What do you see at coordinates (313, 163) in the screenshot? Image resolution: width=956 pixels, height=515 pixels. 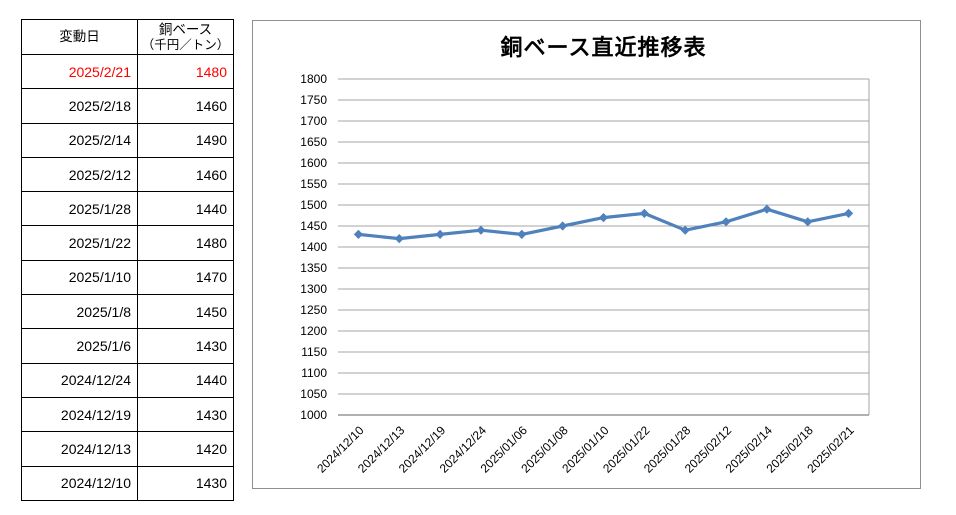 I see `y-axis-label: 1600` at bounding box center [313, 163].